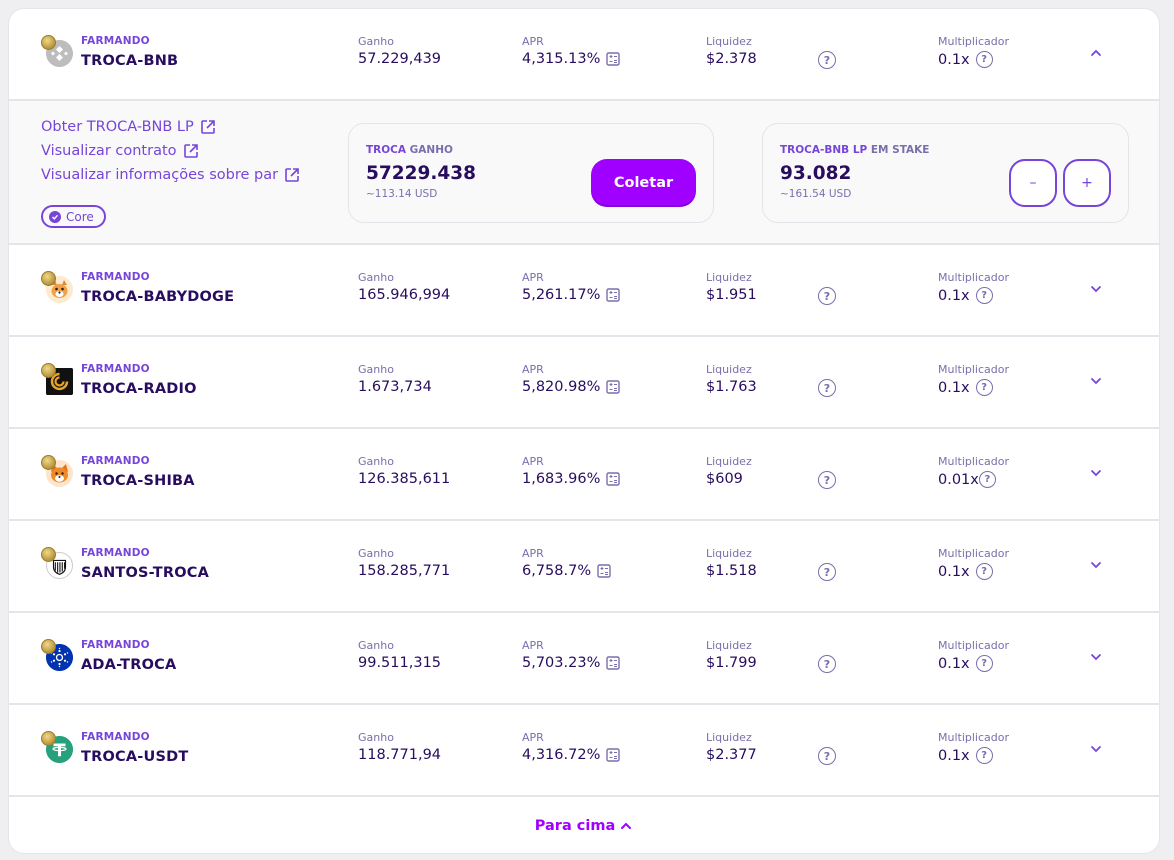  I want to click on unstake-button: –, so click(1033, 183).